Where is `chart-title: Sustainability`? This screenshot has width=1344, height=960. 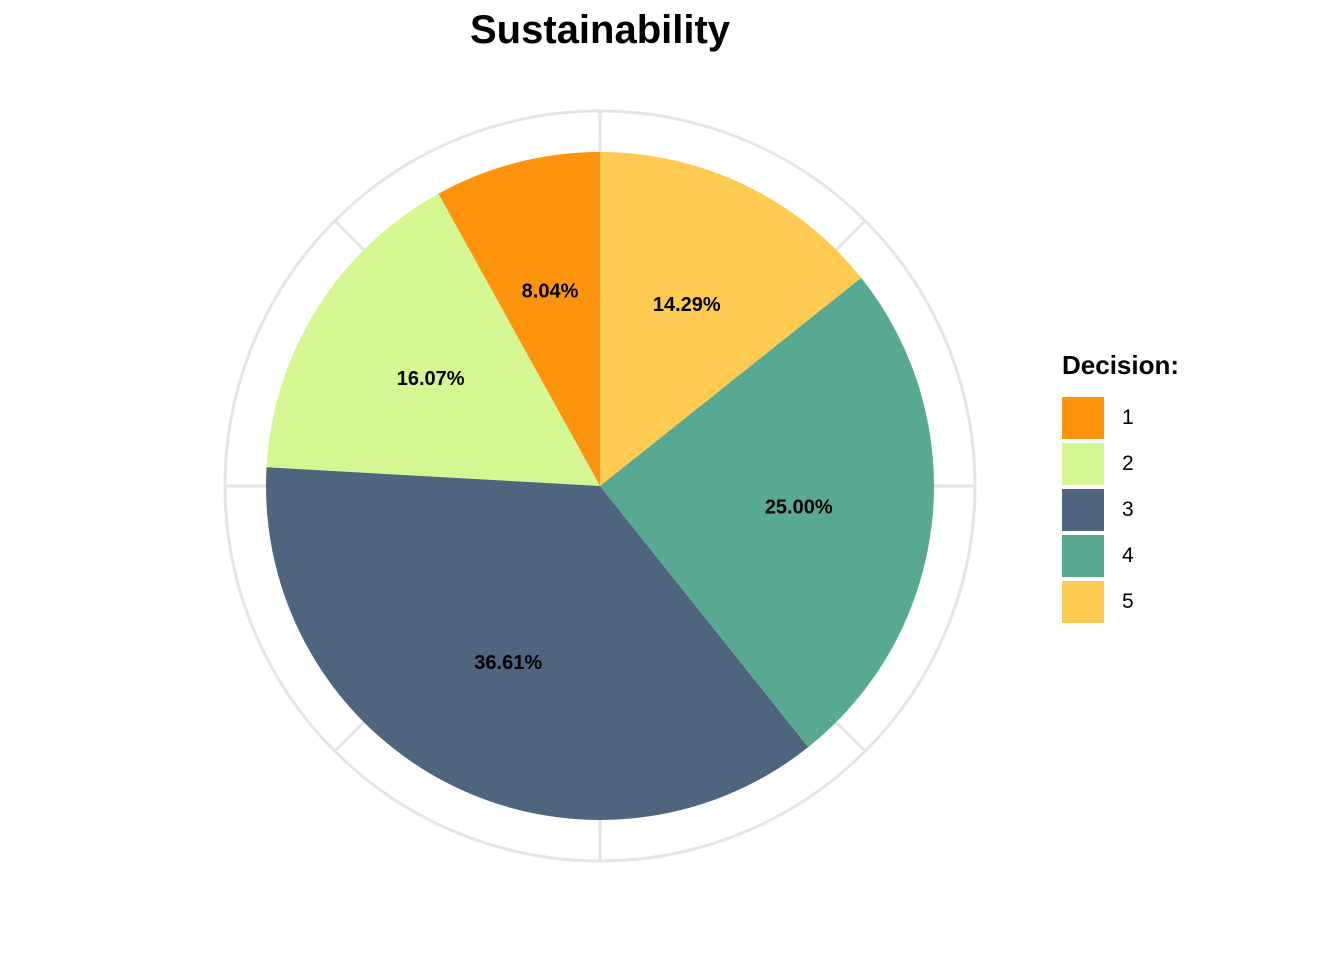 chart-title: Sustainability is located at coordinates (600, 30).